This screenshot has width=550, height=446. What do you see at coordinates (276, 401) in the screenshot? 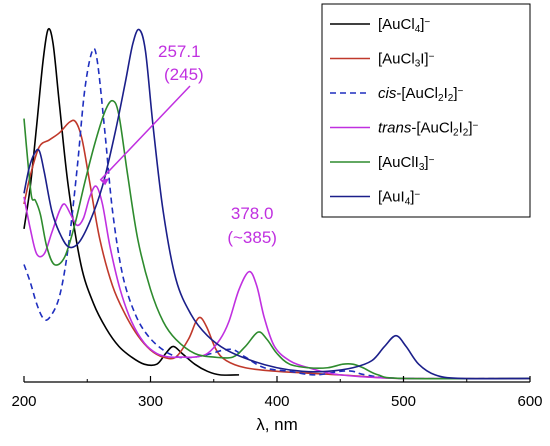
I see `x-tick-label-2: 400` at bounding box center [276, 401].